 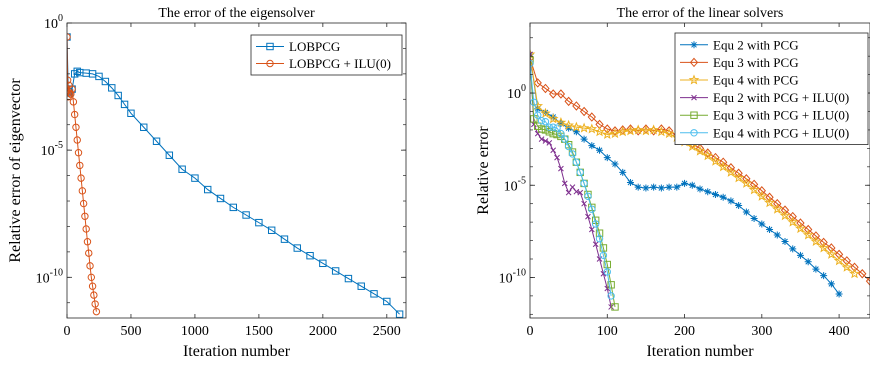 What do you see at coordinates (60, 18) in the screenshot?
I see `y-tick-exponent: 0` at bounding box center [60, 18].